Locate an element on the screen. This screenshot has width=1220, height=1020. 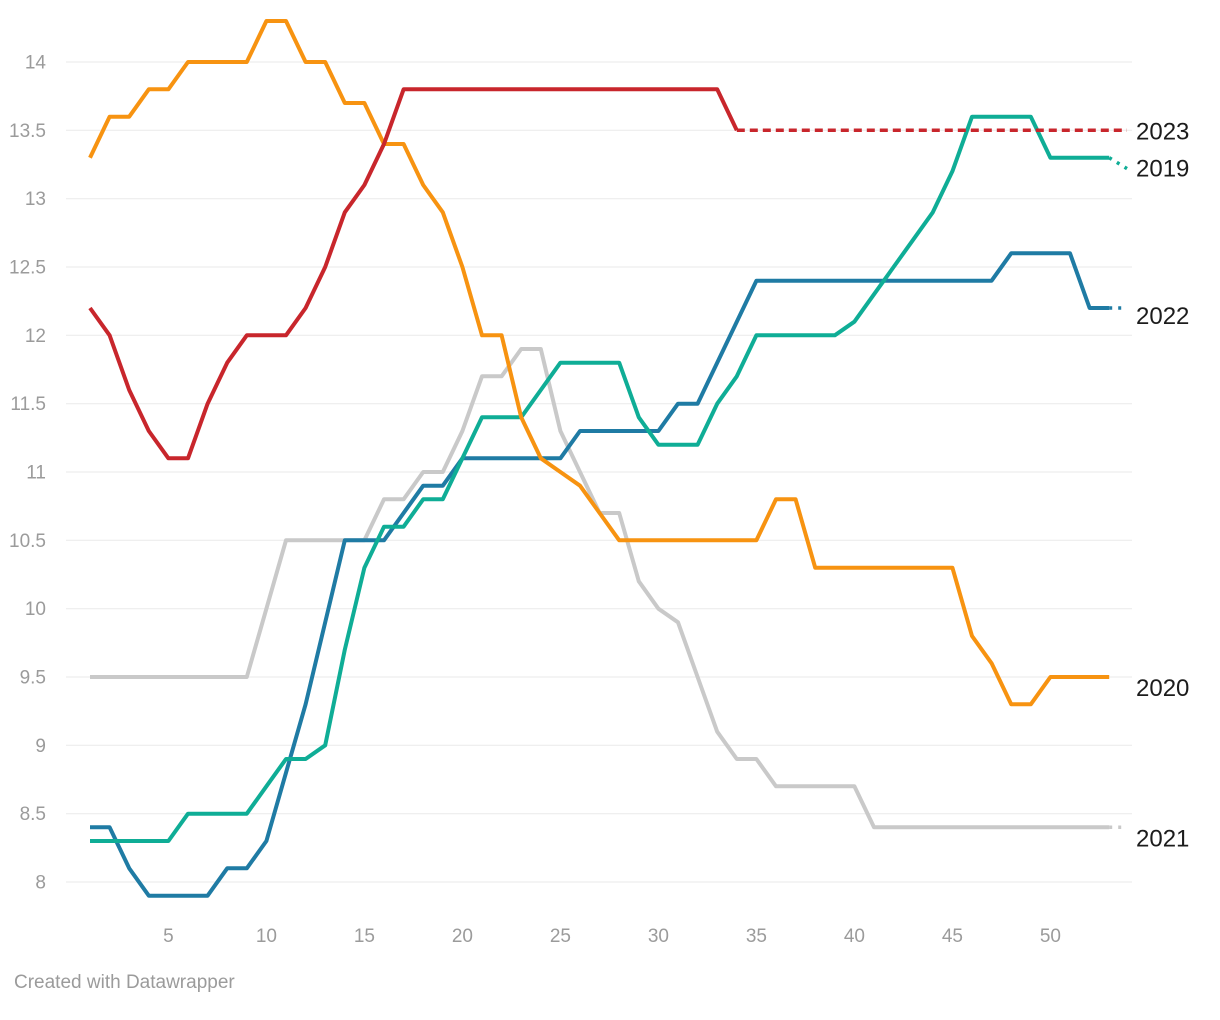
y-tick-label: 9.5 is located at coordinates (33, 678).